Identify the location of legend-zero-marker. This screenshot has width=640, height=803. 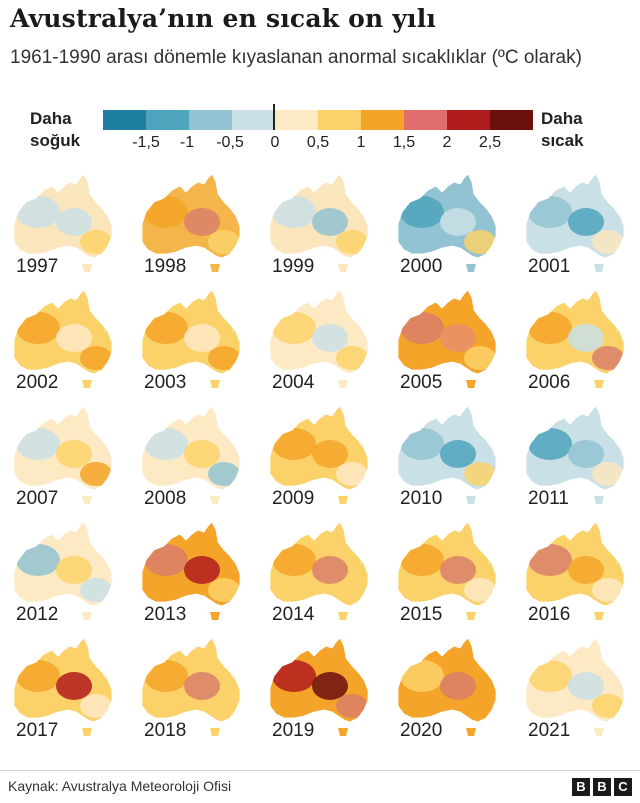
(274, 117).